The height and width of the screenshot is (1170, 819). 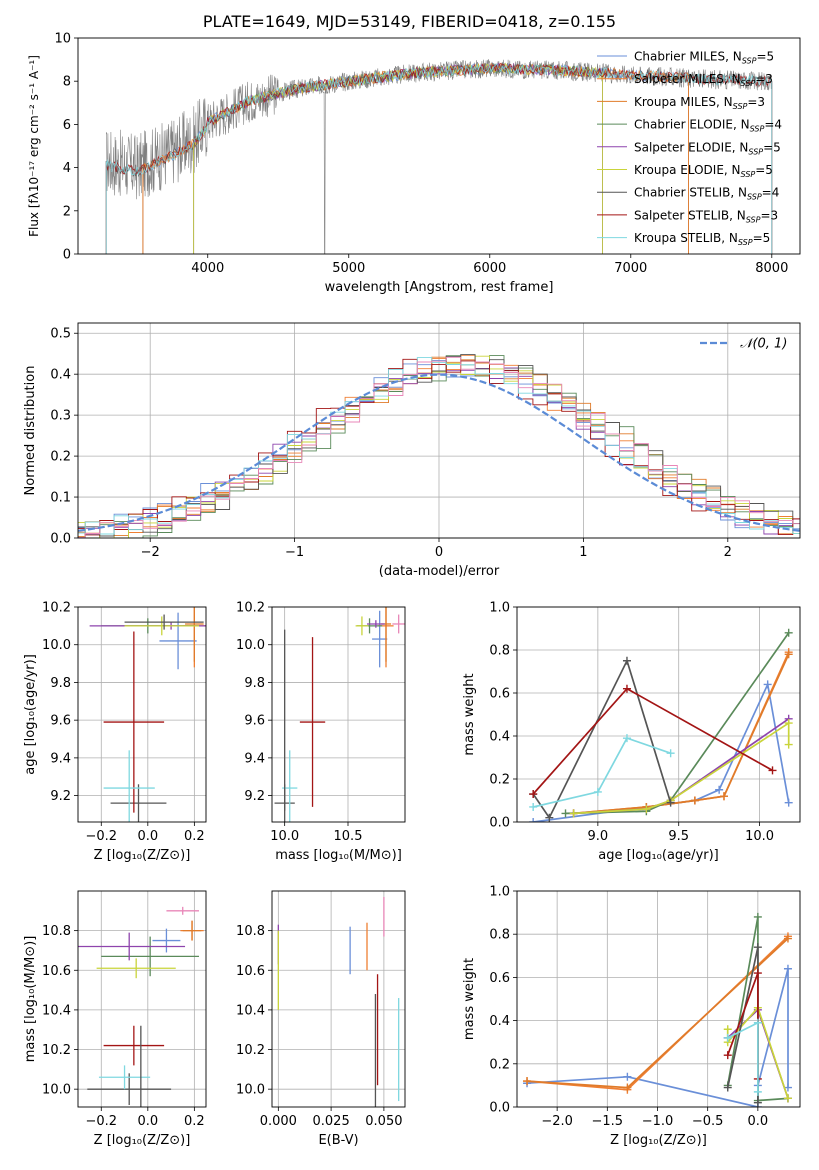 I want to click on x-tick-label: 9.0, so click(x=598, y=836).